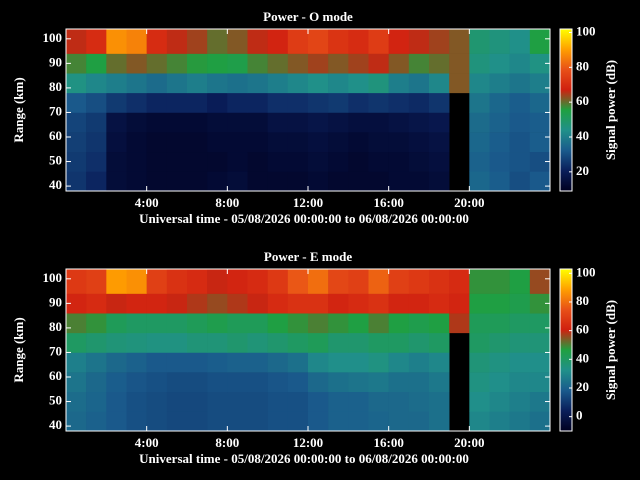 The image size is (640, 480). I want to click on y-tick-label: 60, so click(55, 375).